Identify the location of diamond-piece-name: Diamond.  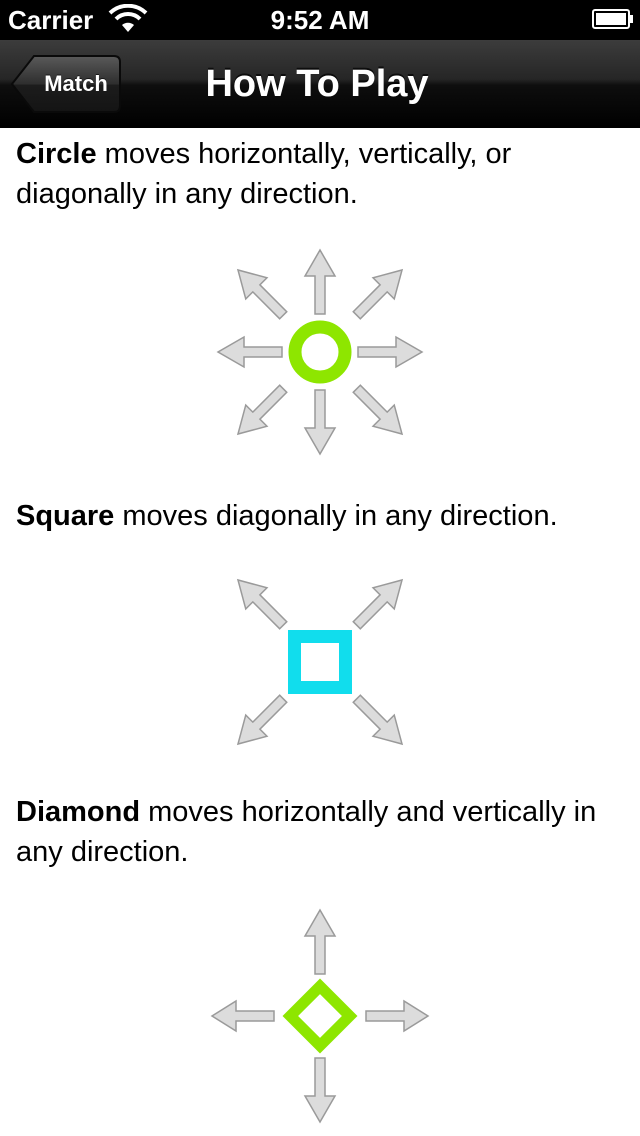
(78, 812).